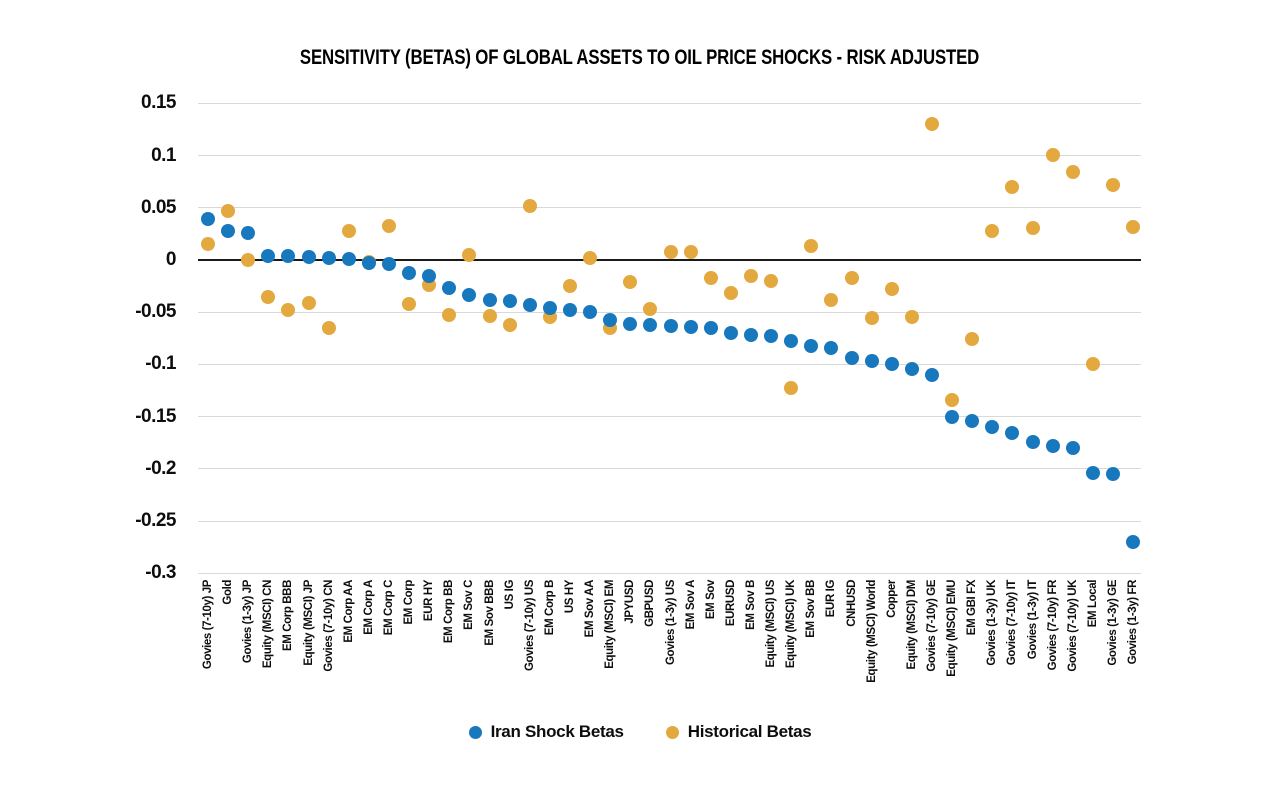 This screenshot has height=792, width=1280. What do you see at coordinates (610, 624) in the screenshot?
I see `x-axis-label: Equity (MSCI) EM` at bounding box center [610, 624].